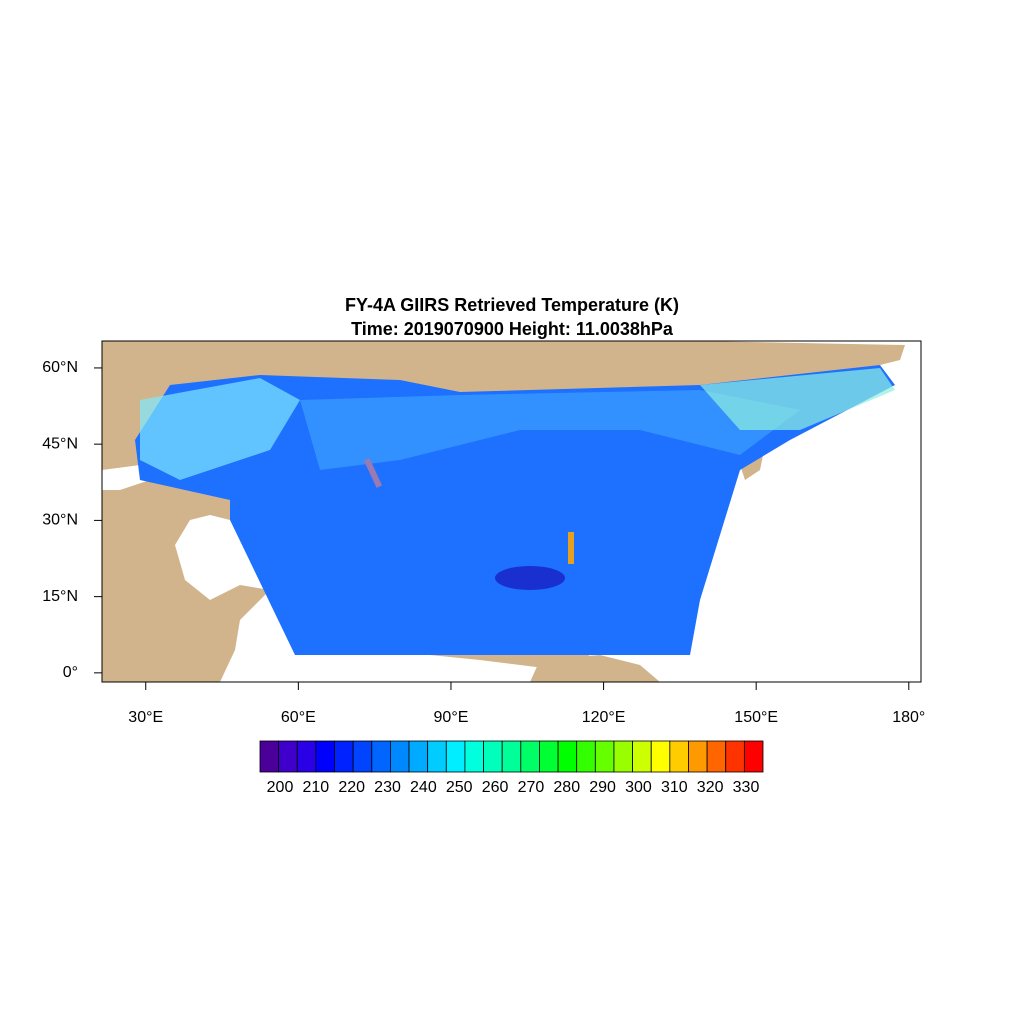 This screenshot has height=1029, width=1024. I want to click on x-tick-label: 120°E, so click(604, 717).